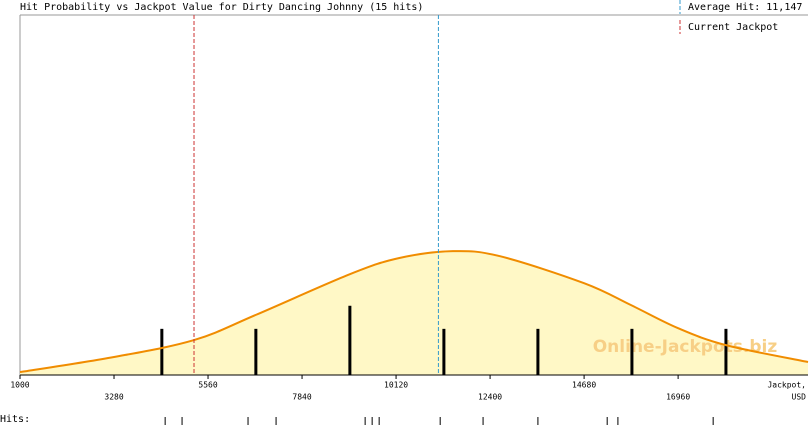  What do you see at coordinates (678, 397) in the screenshot?
I see `x-tick-label: 16960` at bounding box center [678, 397].